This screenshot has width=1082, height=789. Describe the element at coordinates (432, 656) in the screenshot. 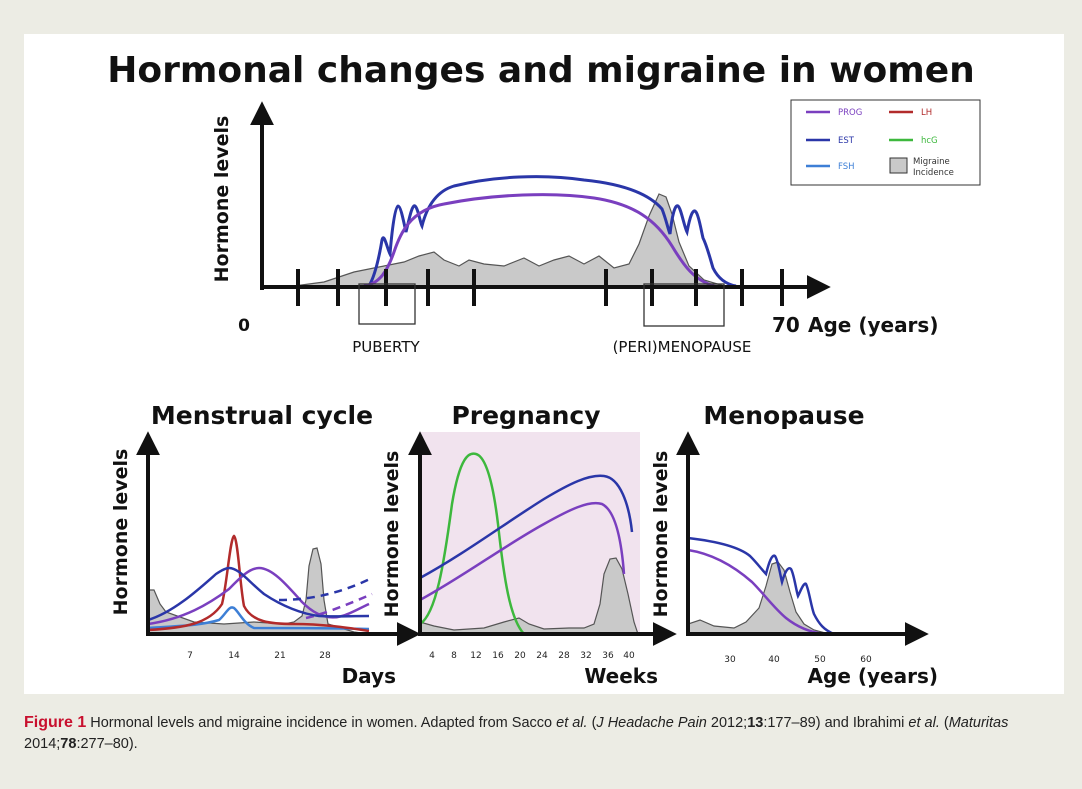

I see `pregnancy-tick-0: 4` at that location.